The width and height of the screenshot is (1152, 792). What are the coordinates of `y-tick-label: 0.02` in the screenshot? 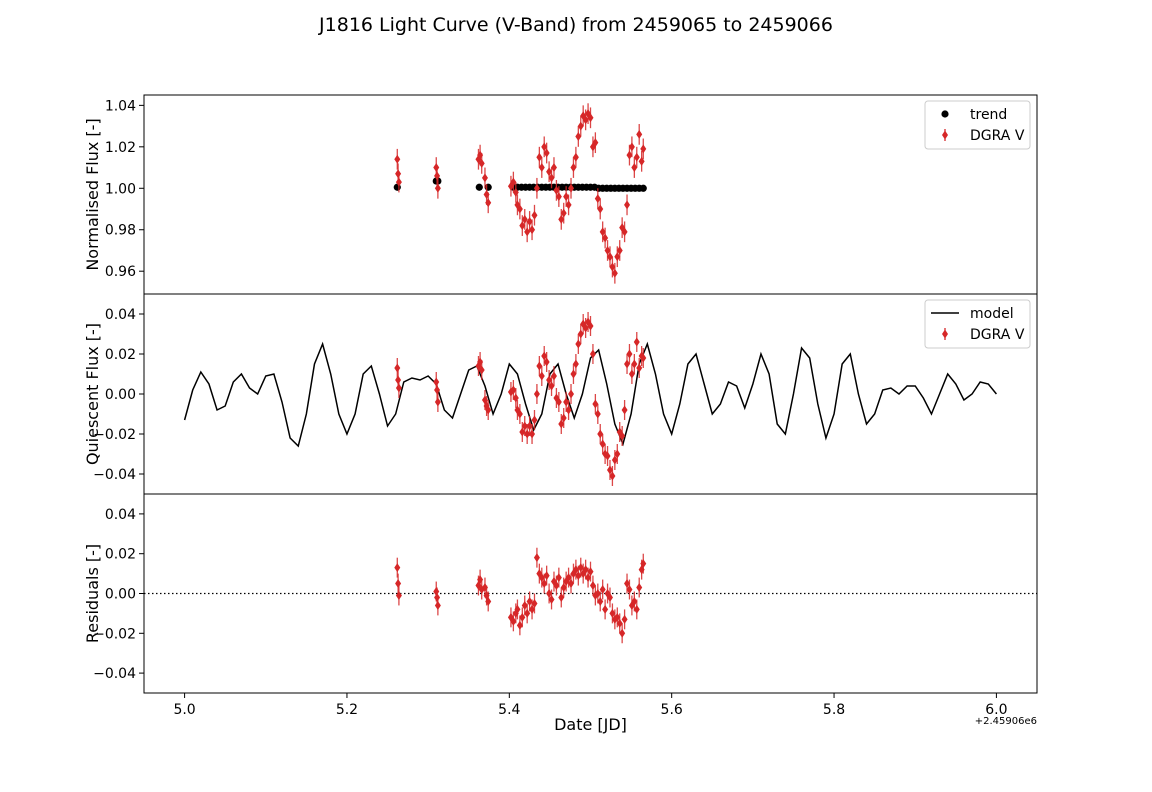 It's located at (120, 355).